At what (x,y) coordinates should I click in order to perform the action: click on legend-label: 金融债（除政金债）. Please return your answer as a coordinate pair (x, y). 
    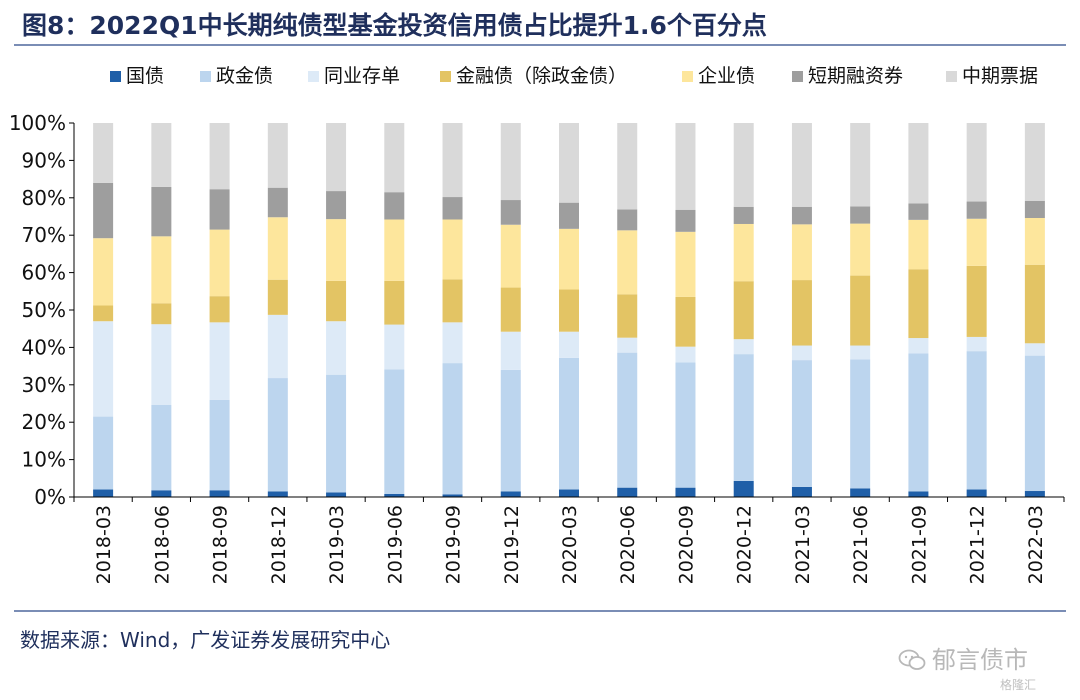
    Looking at the image, I should click on (541, 76).